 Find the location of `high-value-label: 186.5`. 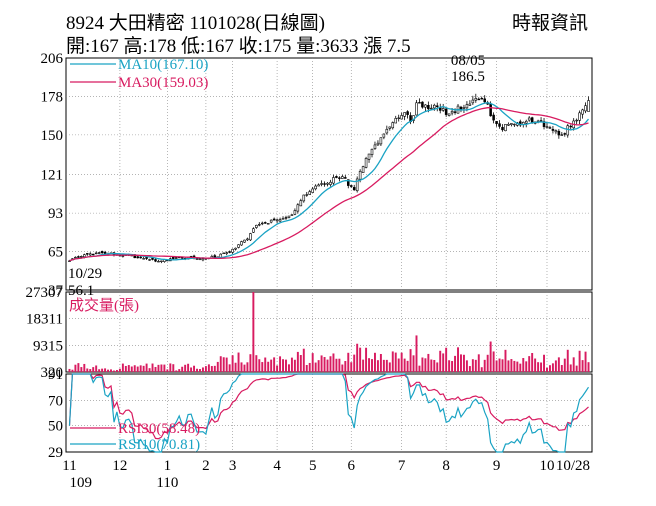

high-value-label: 186.5 is located at coordinates (468, 77).